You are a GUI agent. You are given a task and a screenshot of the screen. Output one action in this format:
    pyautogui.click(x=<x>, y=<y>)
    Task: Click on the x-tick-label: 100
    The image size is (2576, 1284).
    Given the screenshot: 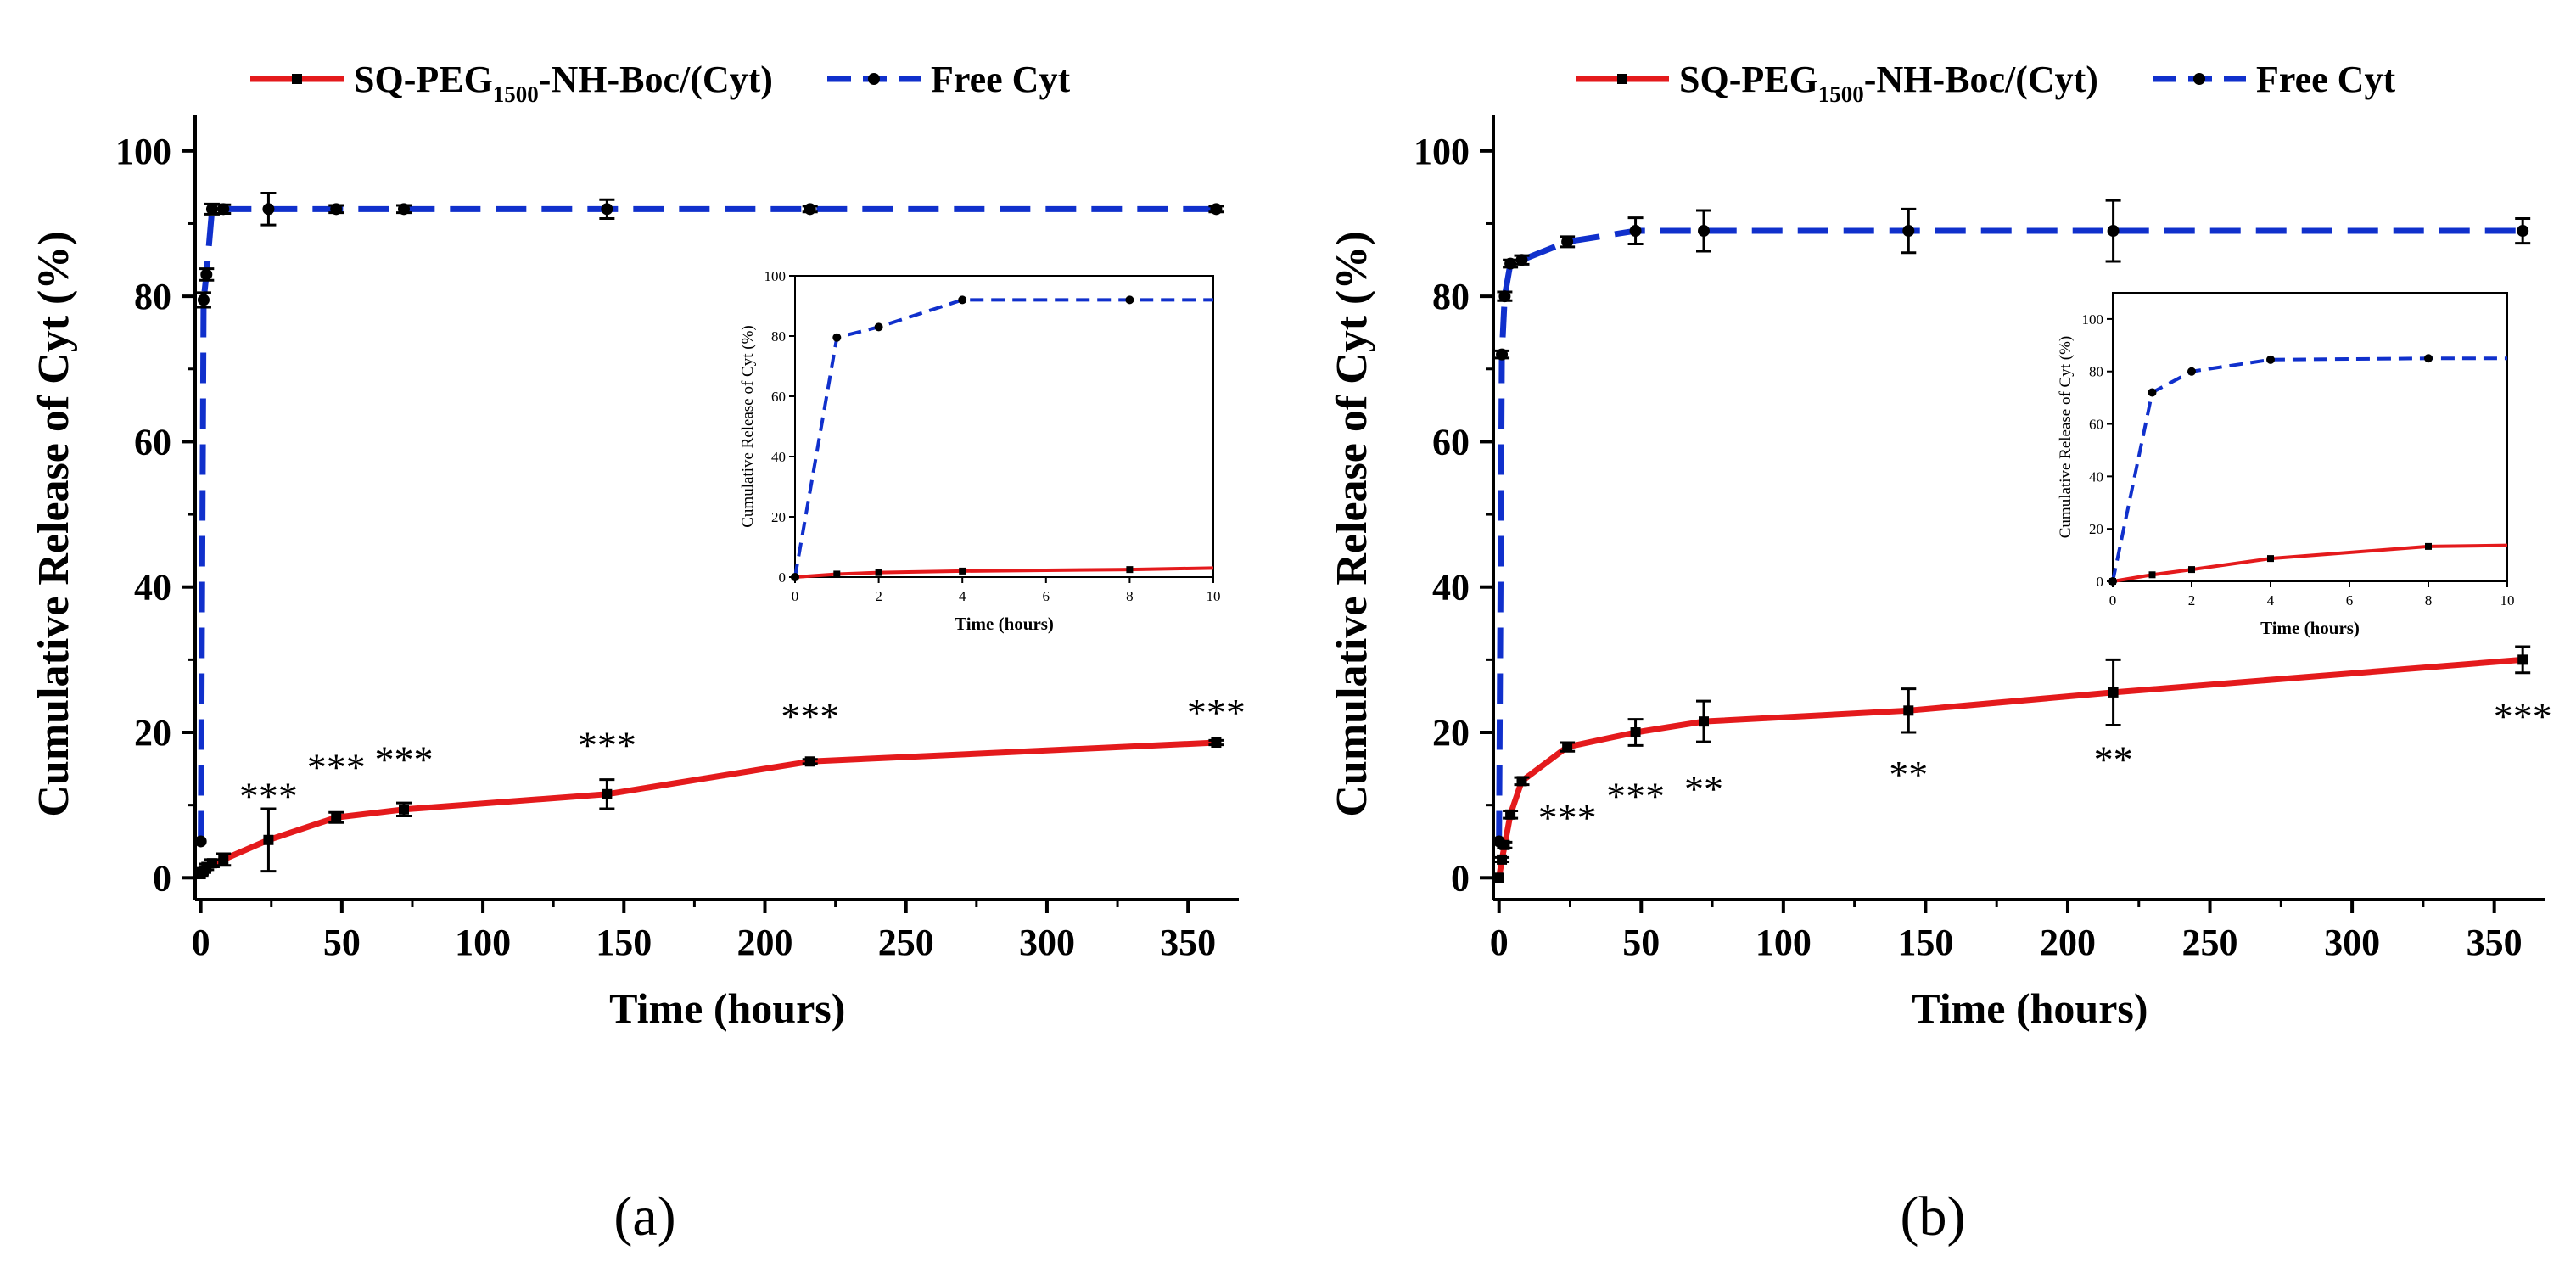 What is the action you would take?
    pyautogui.click(x=1784, y=943)
    